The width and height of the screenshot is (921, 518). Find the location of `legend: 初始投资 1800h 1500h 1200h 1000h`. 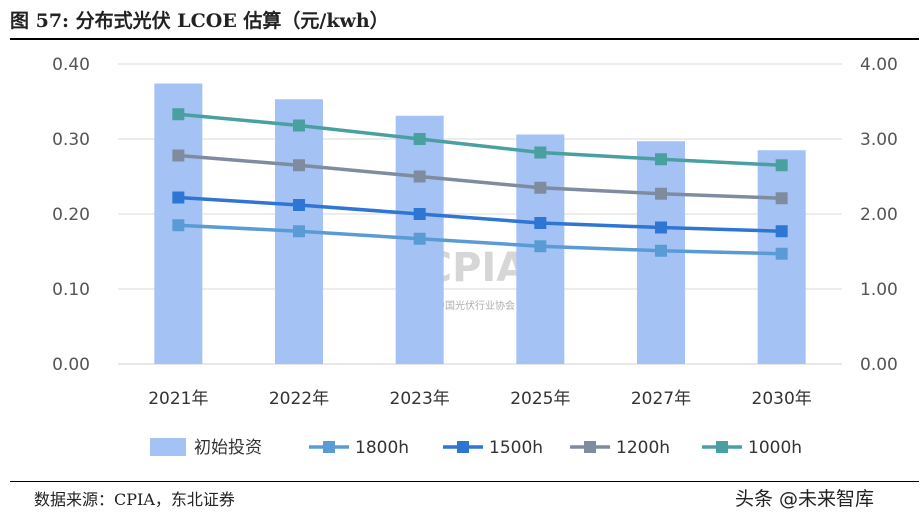

legend: 初始投资 1800h 1500h 1200h 1000h is located at coordinates (476, 448).